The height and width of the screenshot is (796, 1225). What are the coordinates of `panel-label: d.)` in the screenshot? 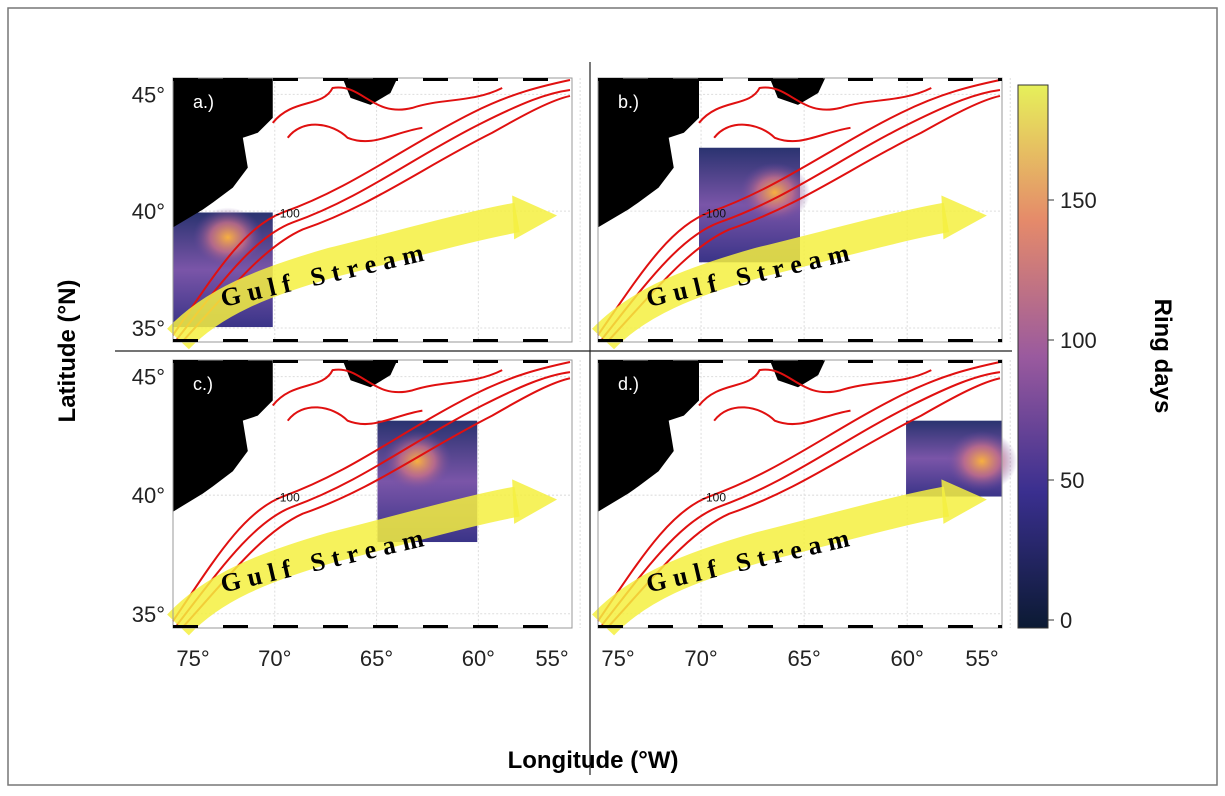 It's located at (628, 384).